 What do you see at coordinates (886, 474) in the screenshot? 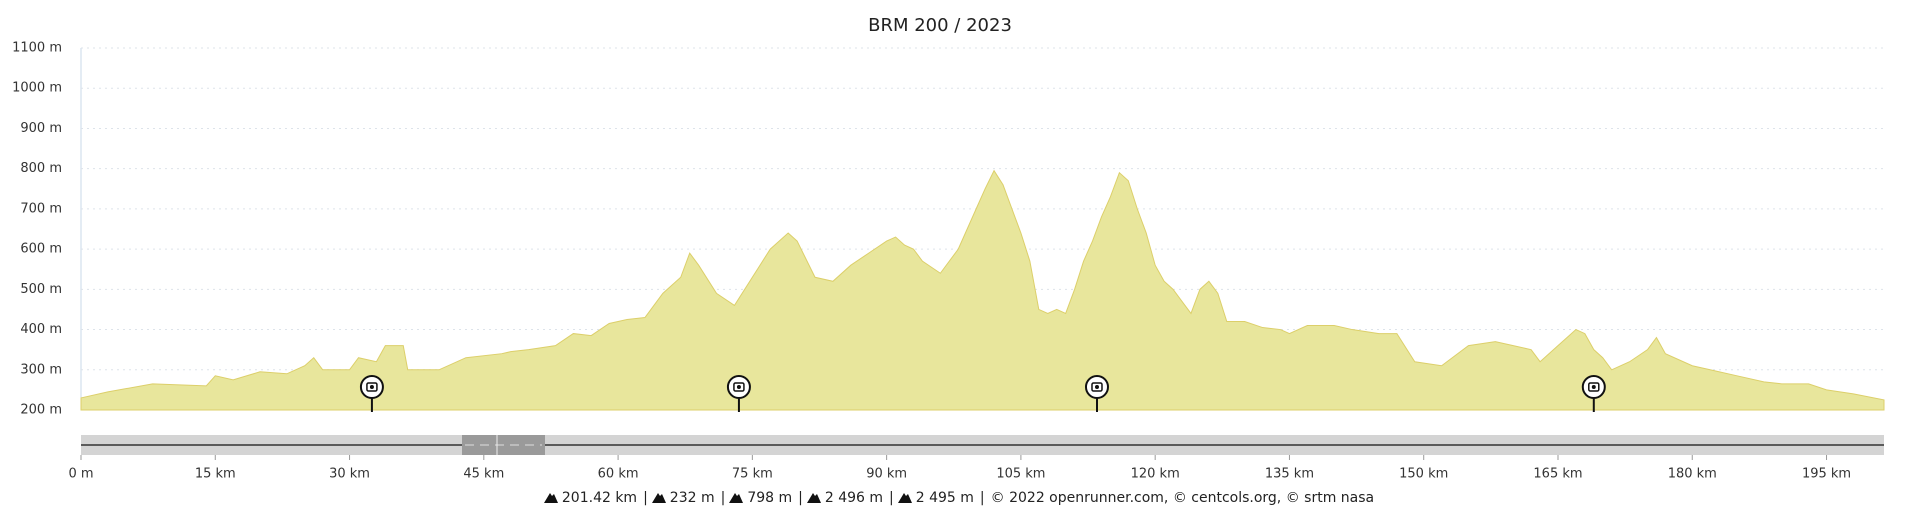
I see `x-tick-label: 90 km` at bounding box center [886, 474].